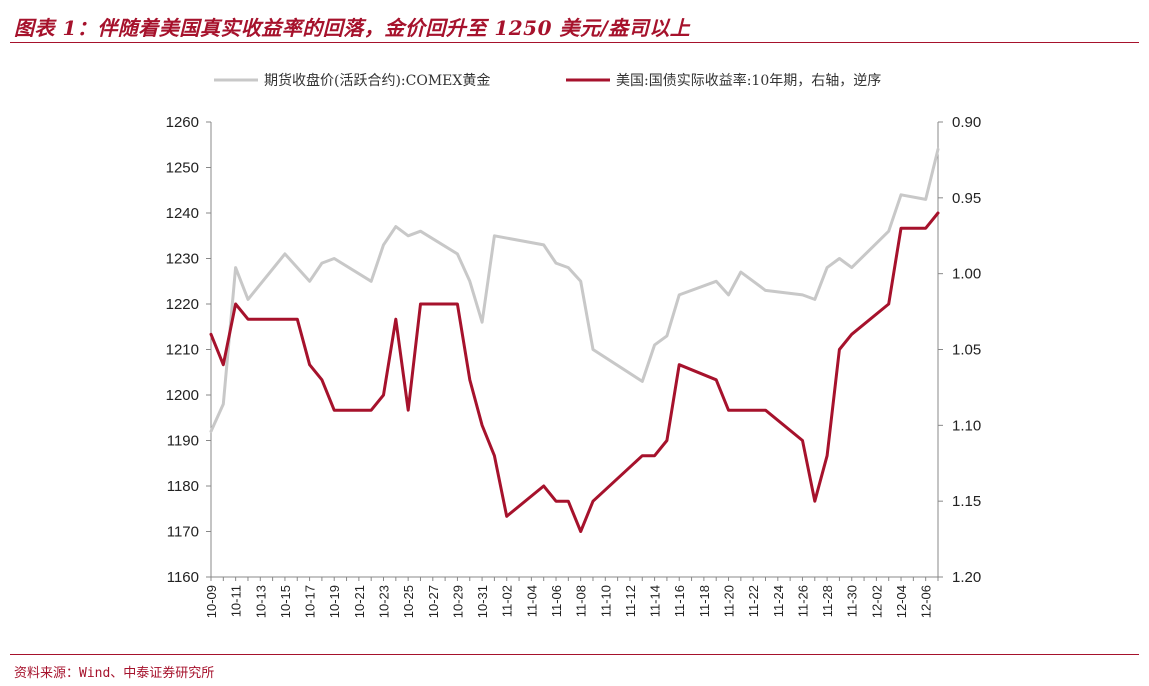 The width and height of the screenshot is (1149, 686). I want to click on x-tick-label: 10-17, so click(310, 601).